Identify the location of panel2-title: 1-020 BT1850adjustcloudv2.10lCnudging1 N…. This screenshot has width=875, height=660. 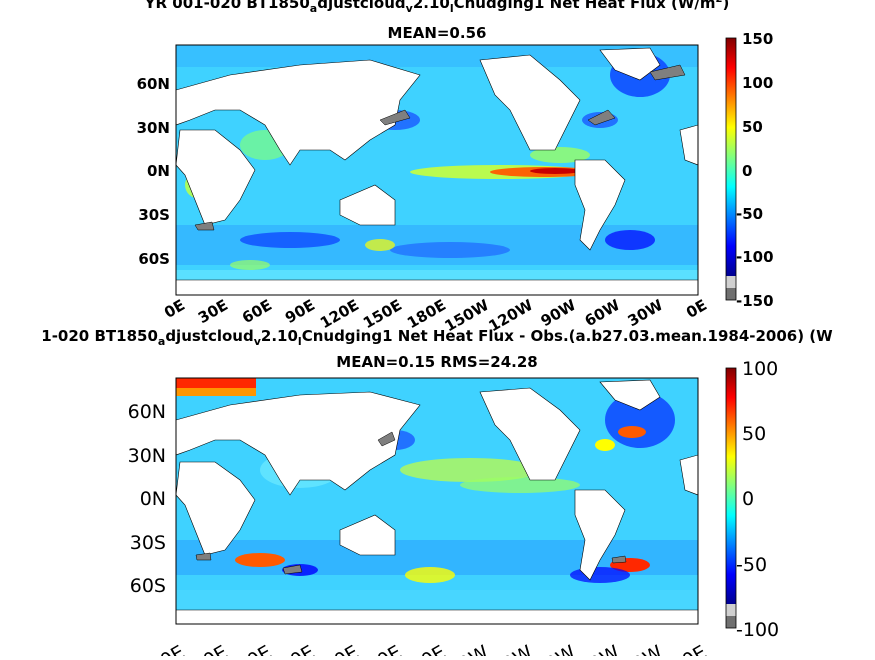
(437, 337).